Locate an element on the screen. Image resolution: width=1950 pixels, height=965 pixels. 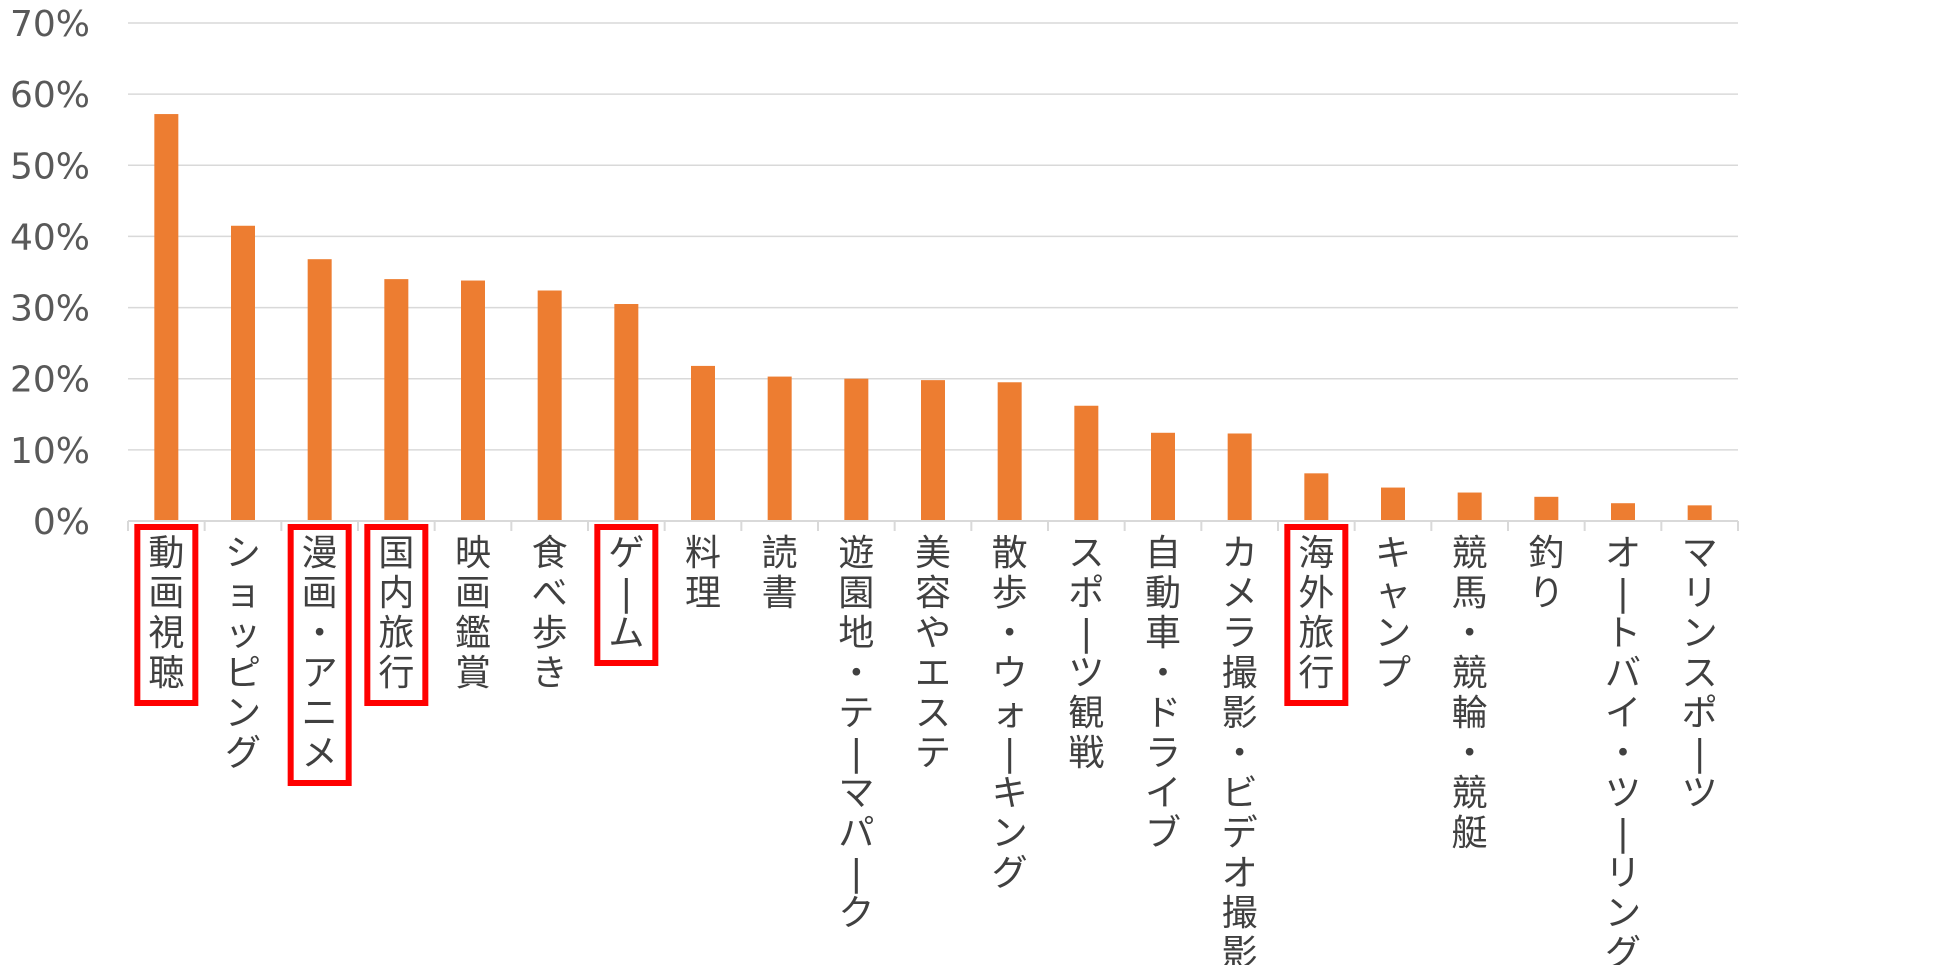
y-tick-label: 70% is located at coordinates (50, 24).